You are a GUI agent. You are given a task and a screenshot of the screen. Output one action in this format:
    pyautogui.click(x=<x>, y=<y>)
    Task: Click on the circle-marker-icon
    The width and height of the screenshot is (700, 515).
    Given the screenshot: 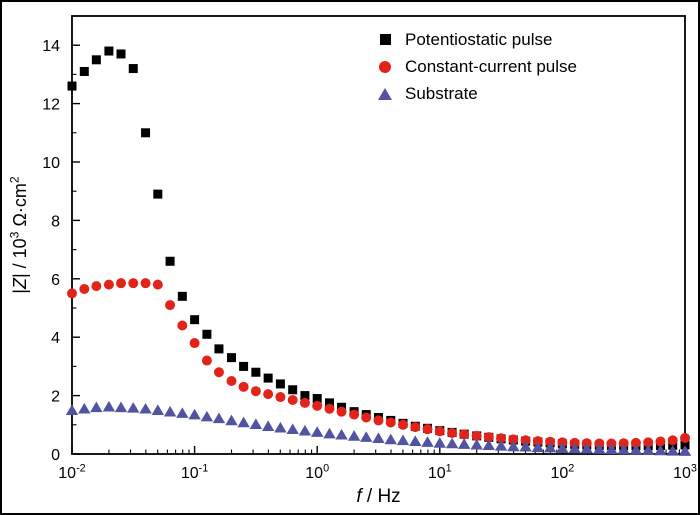 What is the action you would take?
    pyautogui.click(x=385, y=66)
    